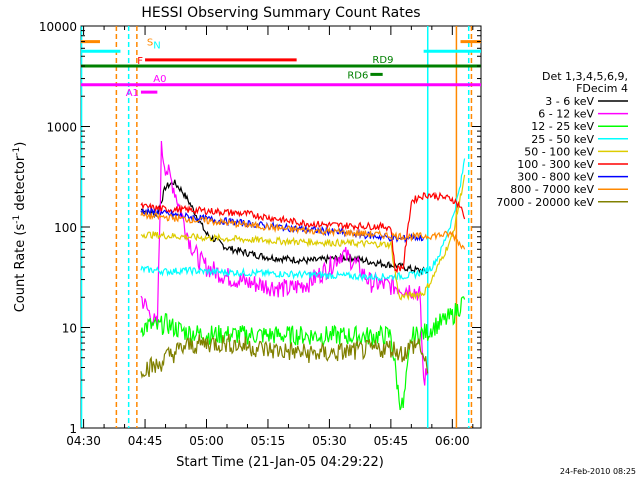 The width and height of the screenshot is (640, 480). Describe the element at coordinates (132, 93) in the screenshot. I see `state-bar-label: A1` at that location.